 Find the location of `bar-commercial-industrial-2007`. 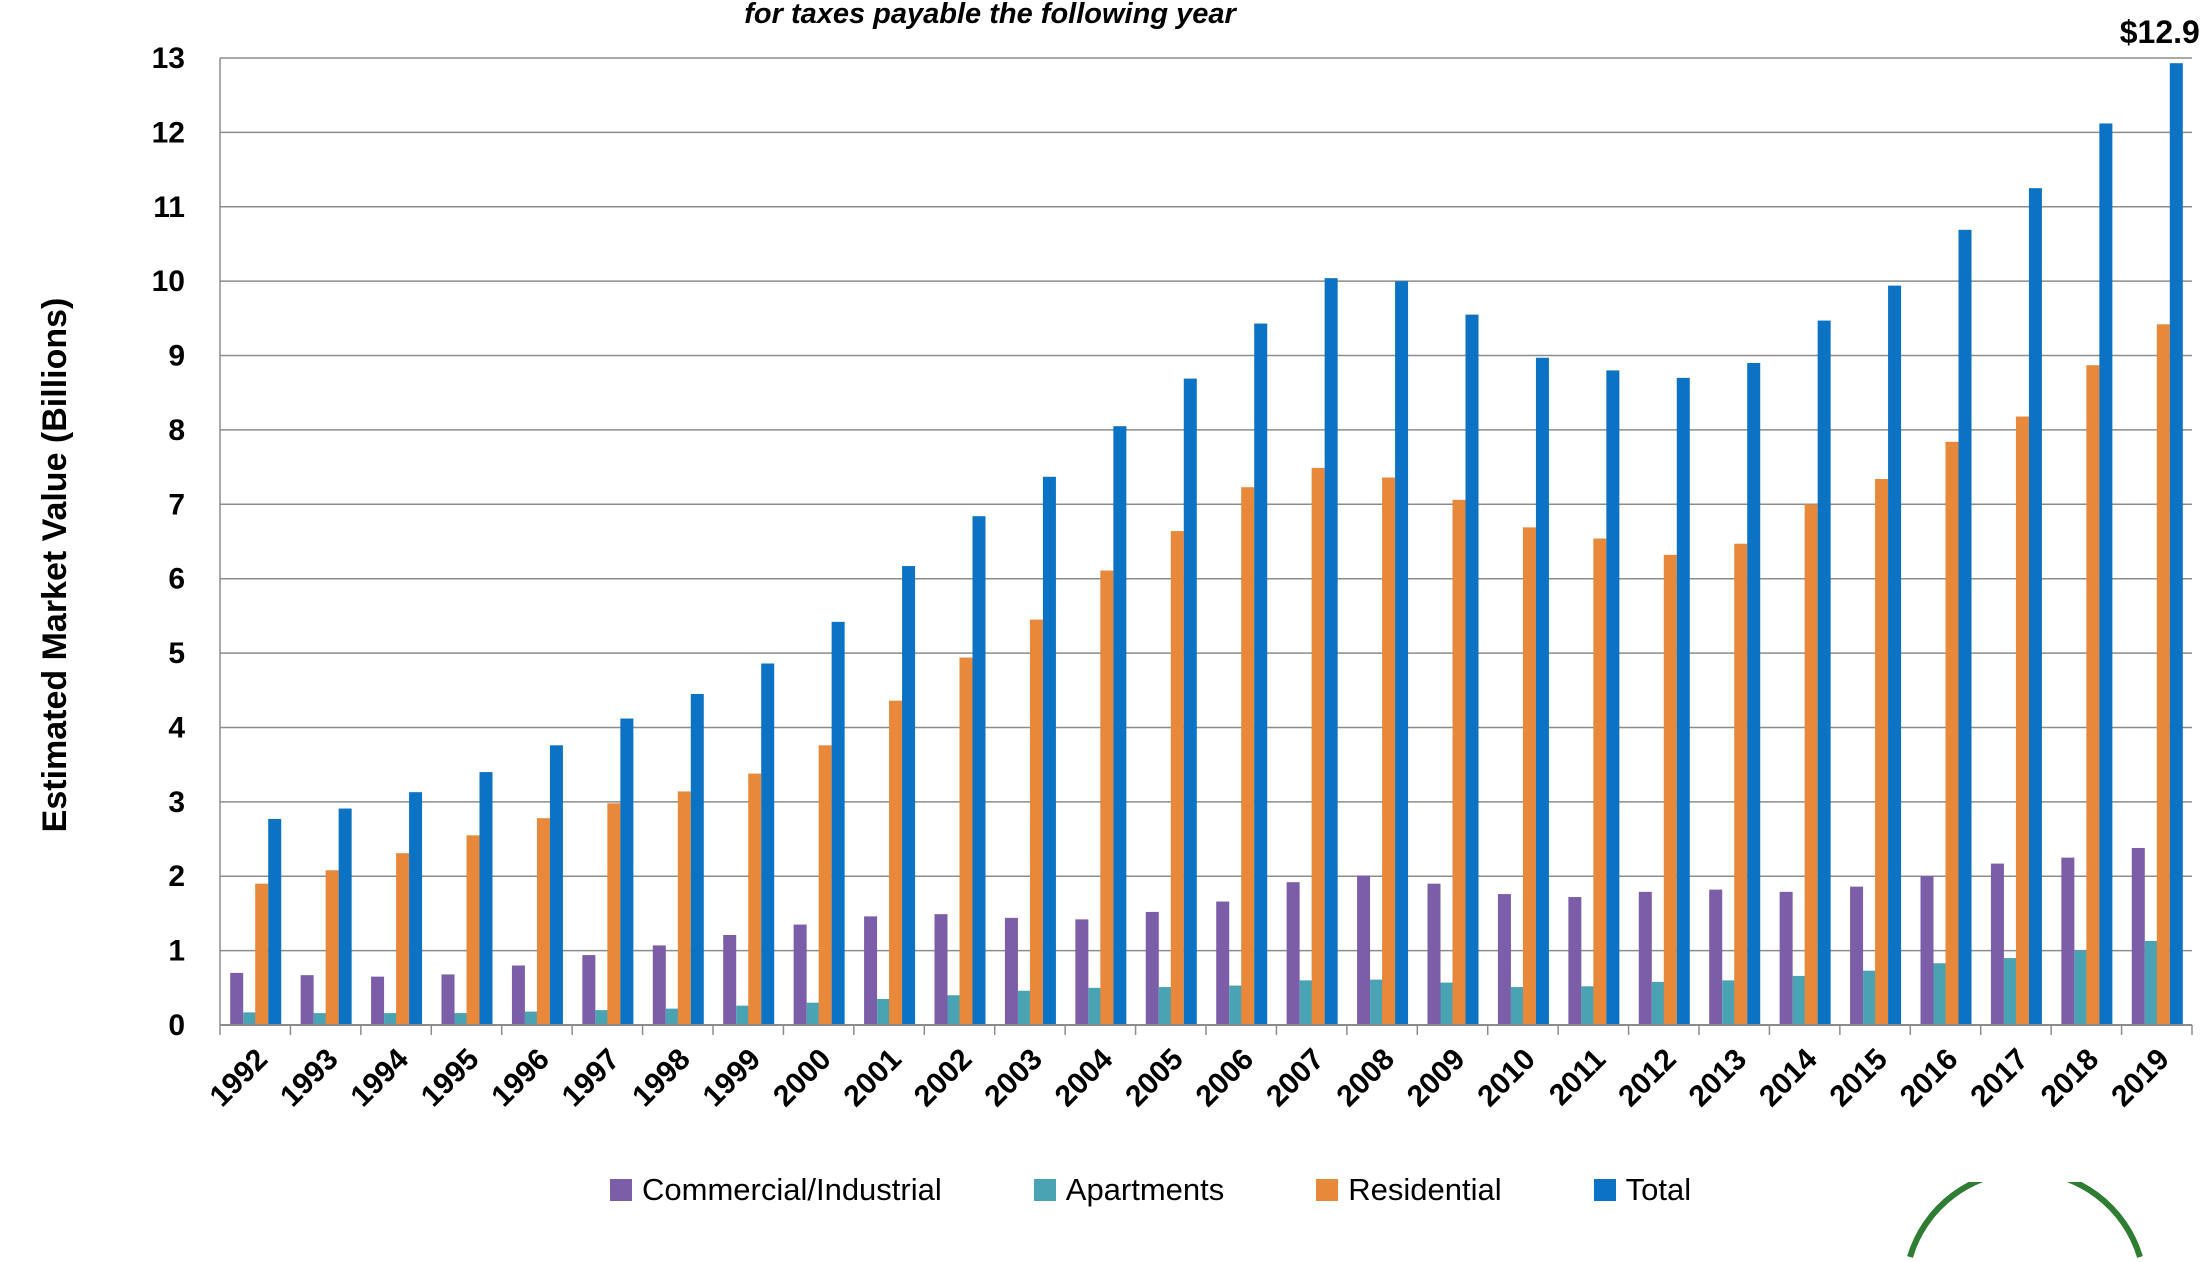

bar-commercial-industrial-2007 is located at coordinates (1293, 953).